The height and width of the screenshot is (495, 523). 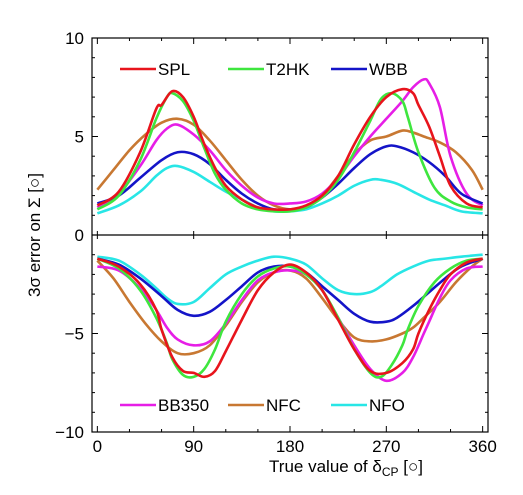 I want to click on legend-label-spl: SPL, so click(x=174, y=69).